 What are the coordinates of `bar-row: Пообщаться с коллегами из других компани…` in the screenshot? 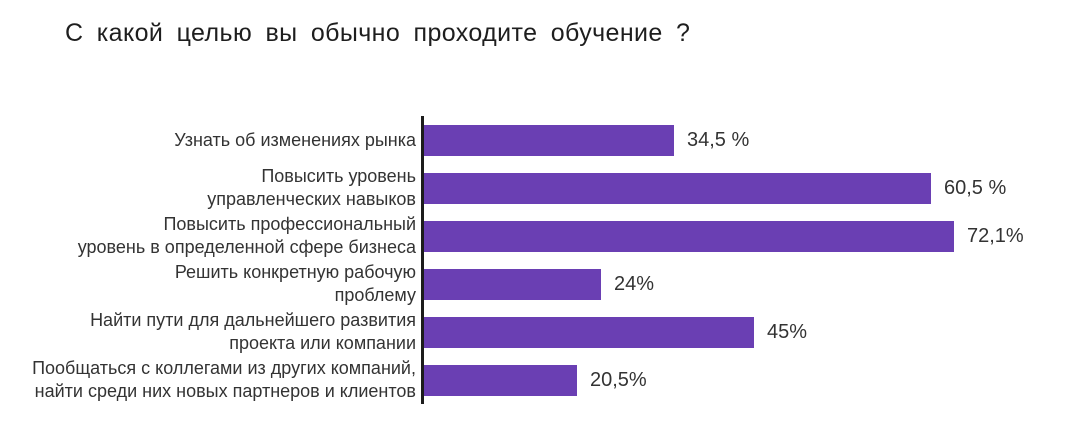 It's located at (531, 380).